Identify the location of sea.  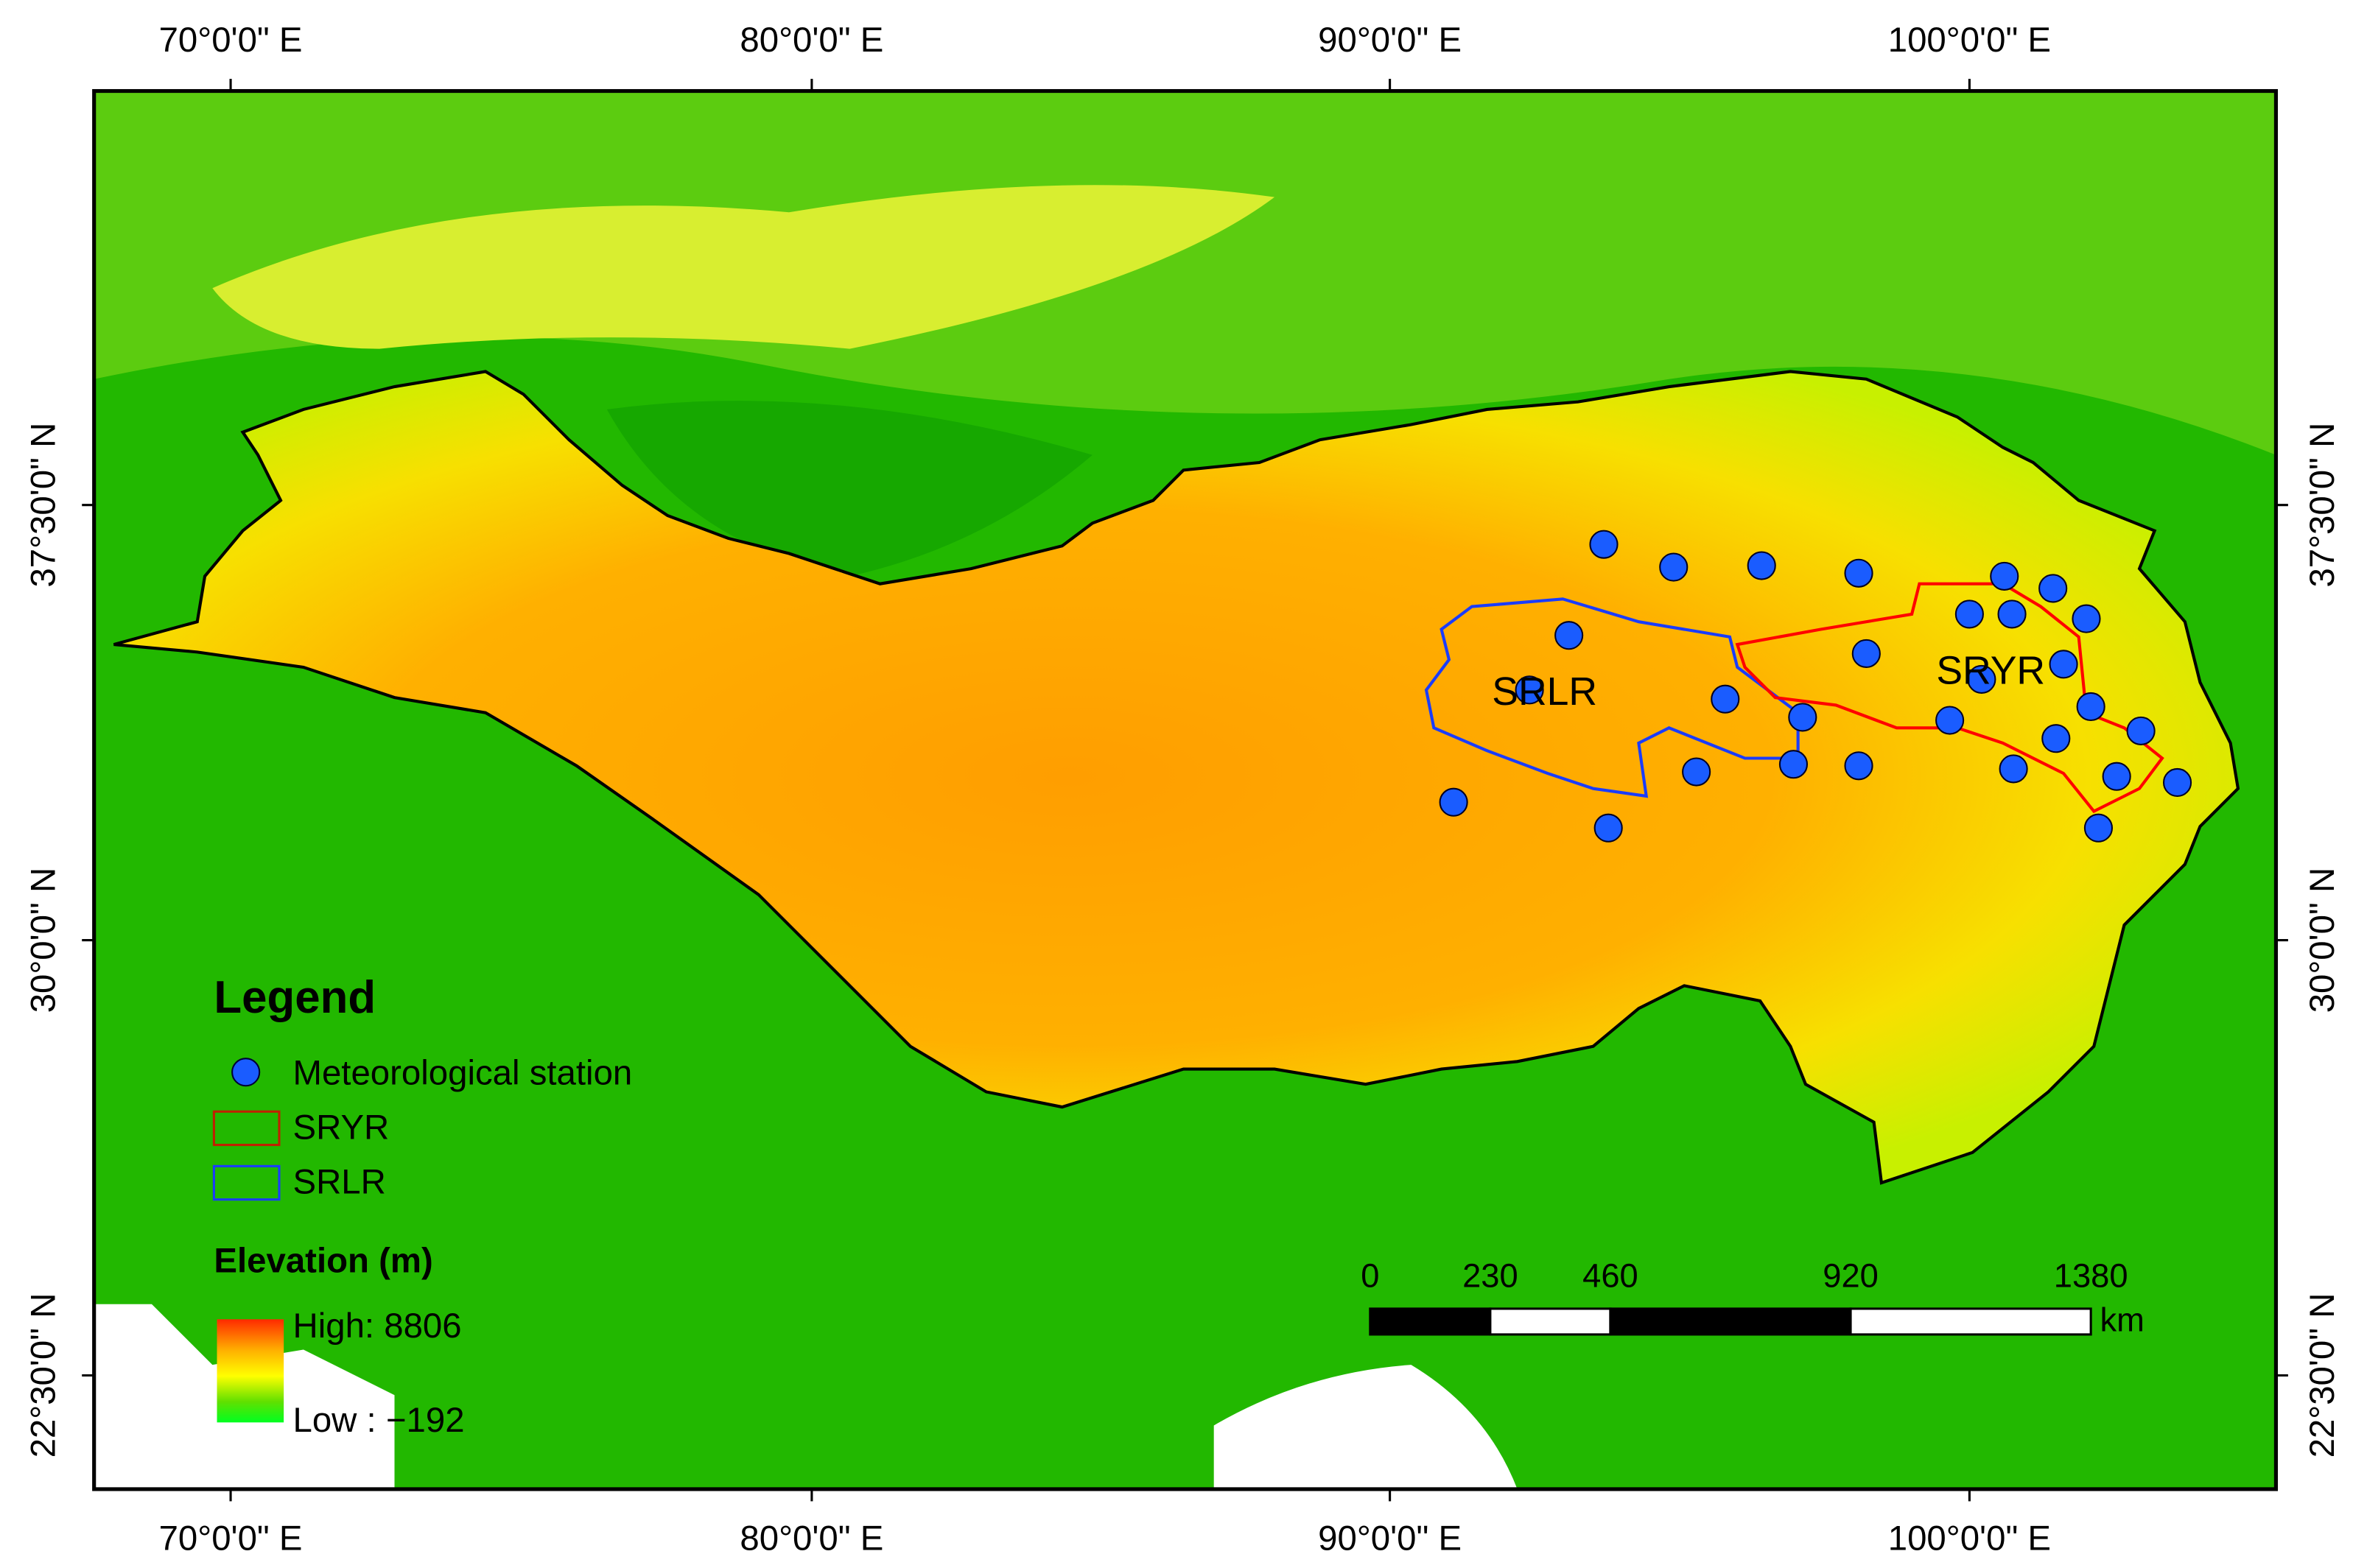
(1365, 1427).